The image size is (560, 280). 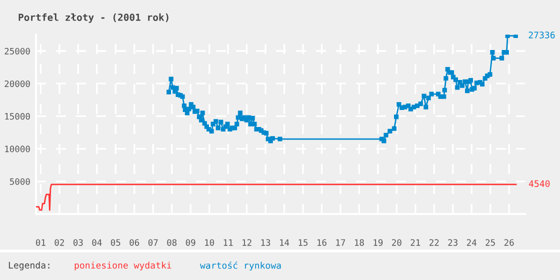 I want to click on x-tick-label: 22, so click(x=434, y=242).